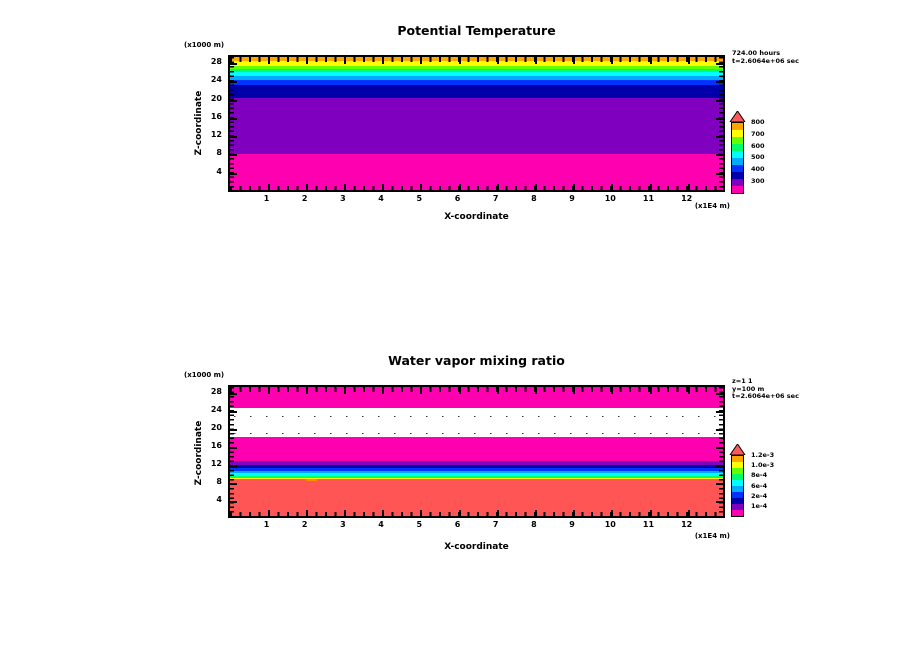  Describe the element at coordinates (756, 53) in the screenshot. I see `annotation-line: 724.00 hours` at that location.